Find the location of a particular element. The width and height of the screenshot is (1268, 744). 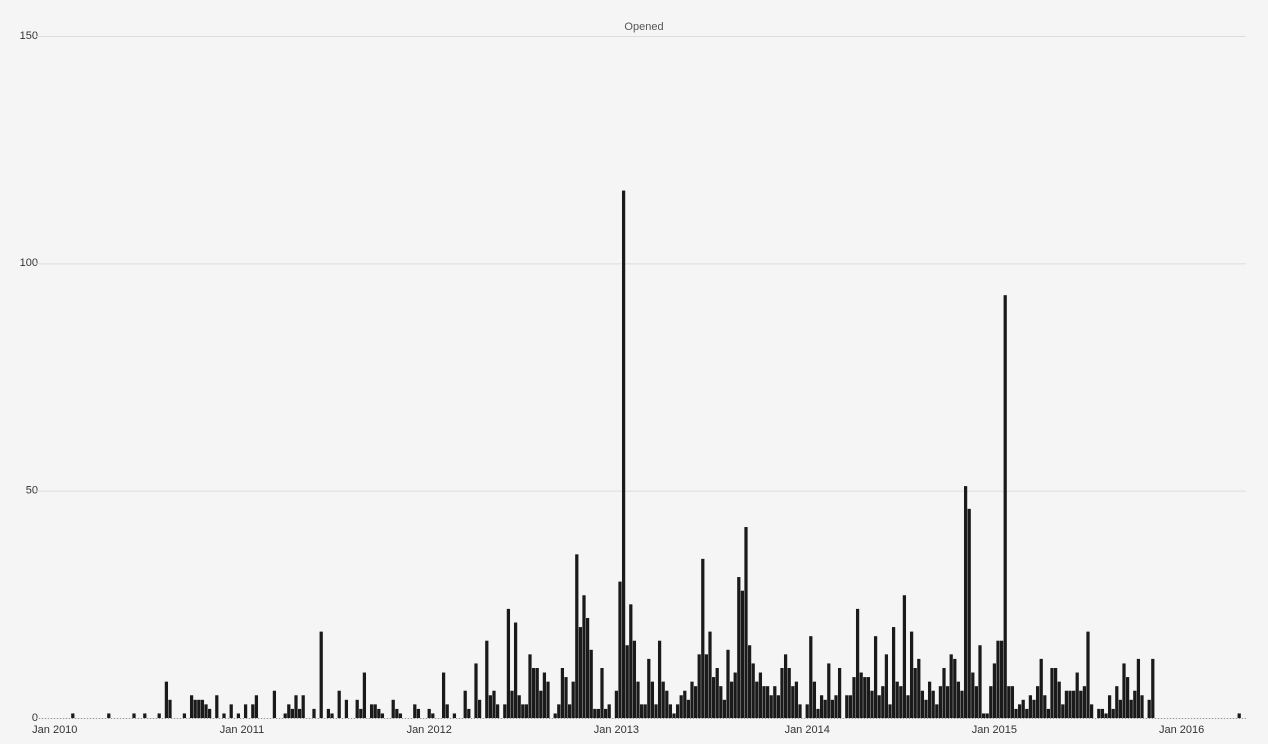

x-tick-label: Jan 2015 is located at coordinates (994, 730).